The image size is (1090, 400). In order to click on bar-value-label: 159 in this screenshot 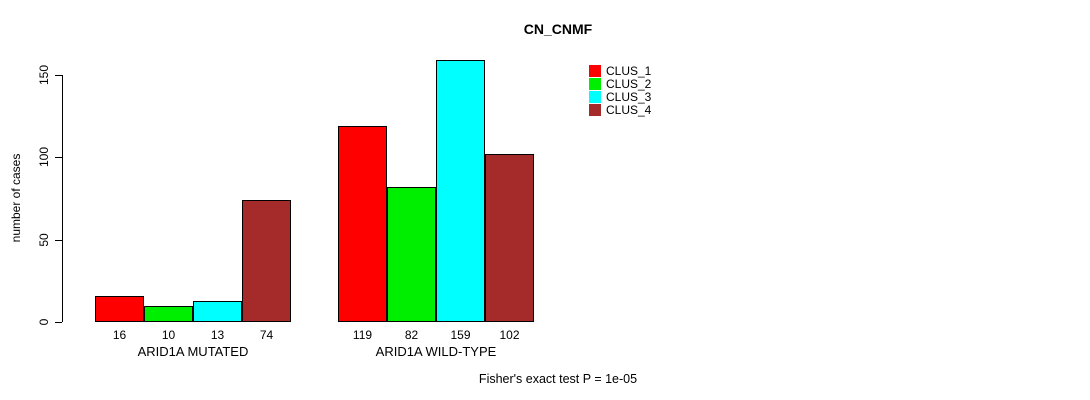, I will do `click(460, 335)`.